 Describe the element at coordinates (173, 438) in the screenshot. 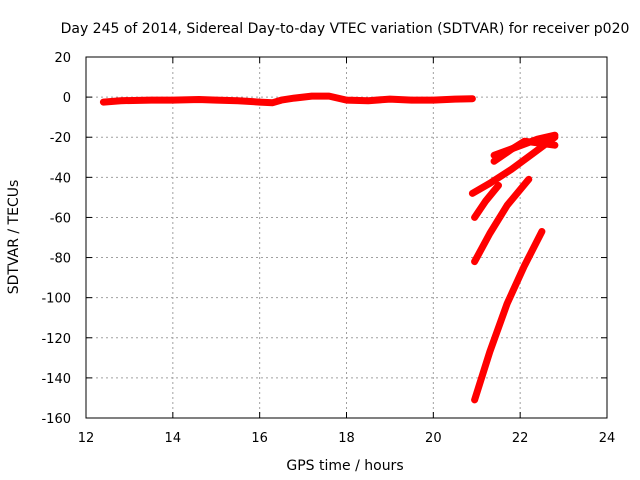

I see `x-tick-label: 14` at that location.